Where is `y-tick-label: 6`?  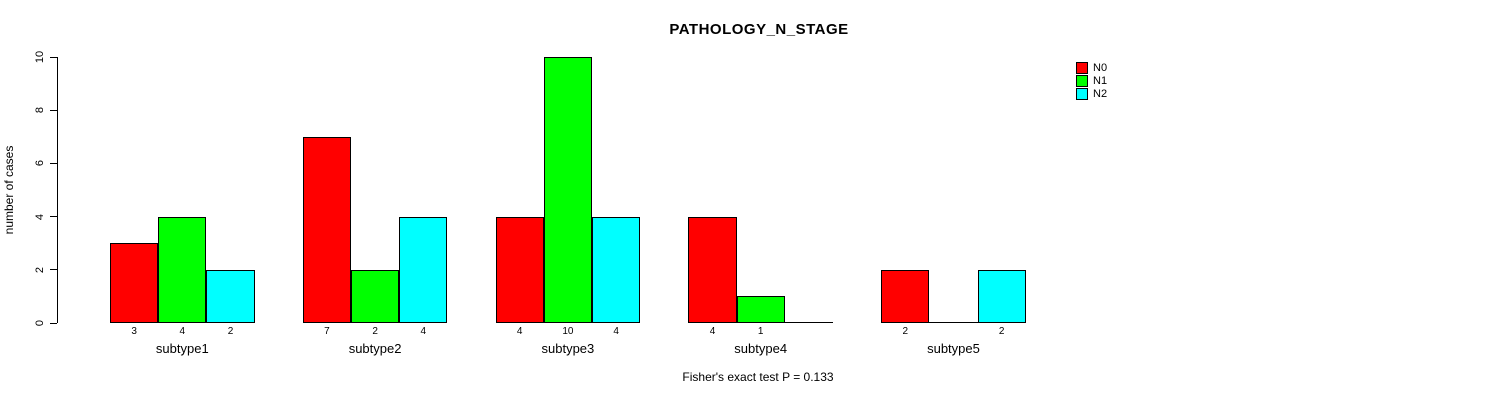 y-tick-label: 6 is located at coordinates (40, 163).